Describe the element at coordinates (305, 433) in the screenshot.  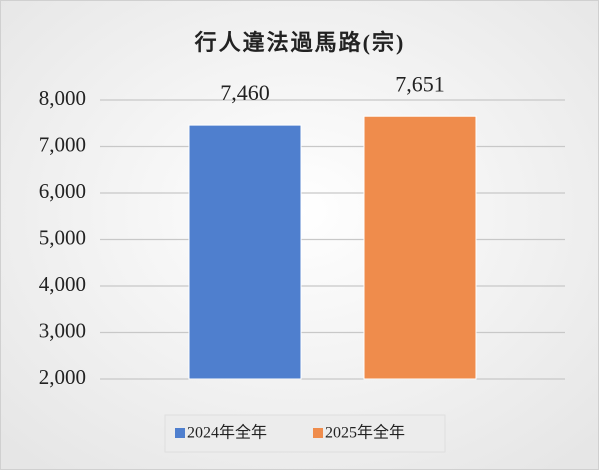
I see `legend-box` at that location.